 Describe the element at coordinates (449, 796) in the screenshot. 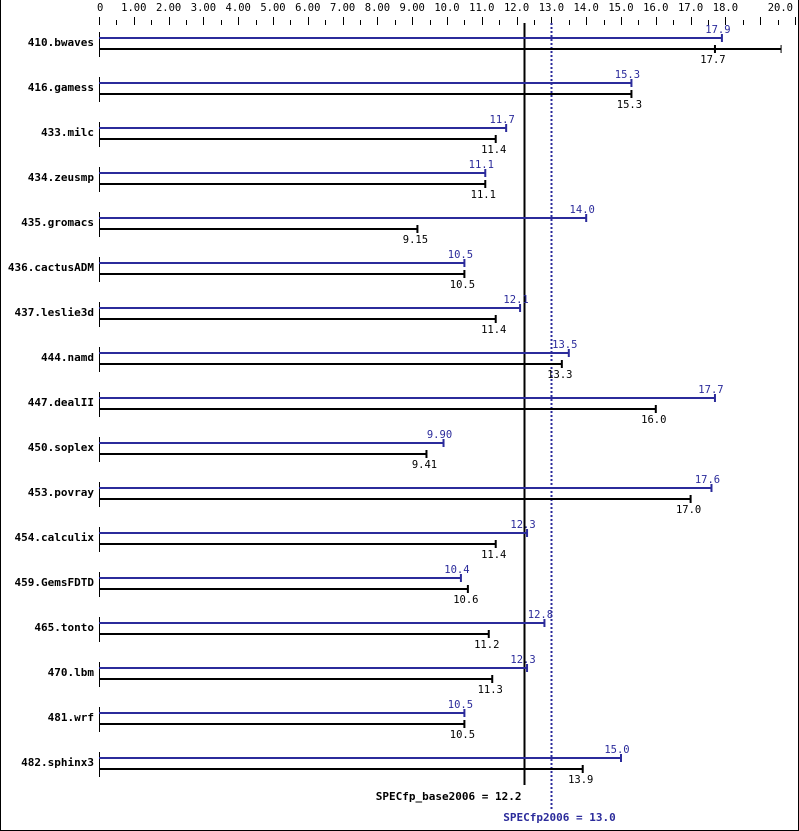

I see `base-score-label: SPECfp_base2006 = 12.2` at that location.